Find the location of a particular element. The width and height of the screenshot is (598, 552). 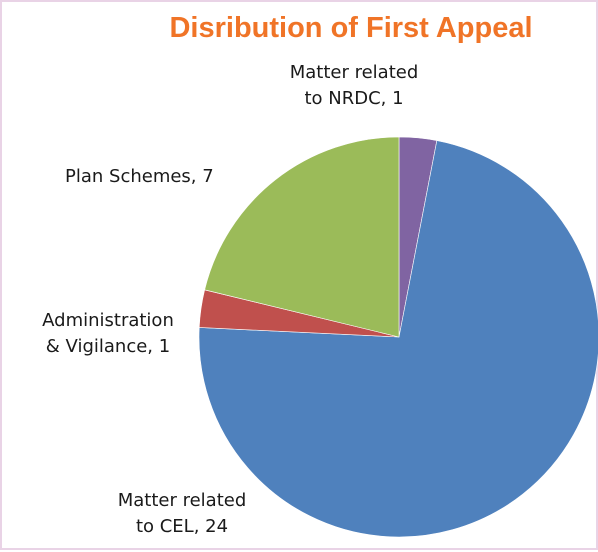

data-label-plan-schemes-line-1: Plan Schemes, 7 is located at coordinates (139, 176).